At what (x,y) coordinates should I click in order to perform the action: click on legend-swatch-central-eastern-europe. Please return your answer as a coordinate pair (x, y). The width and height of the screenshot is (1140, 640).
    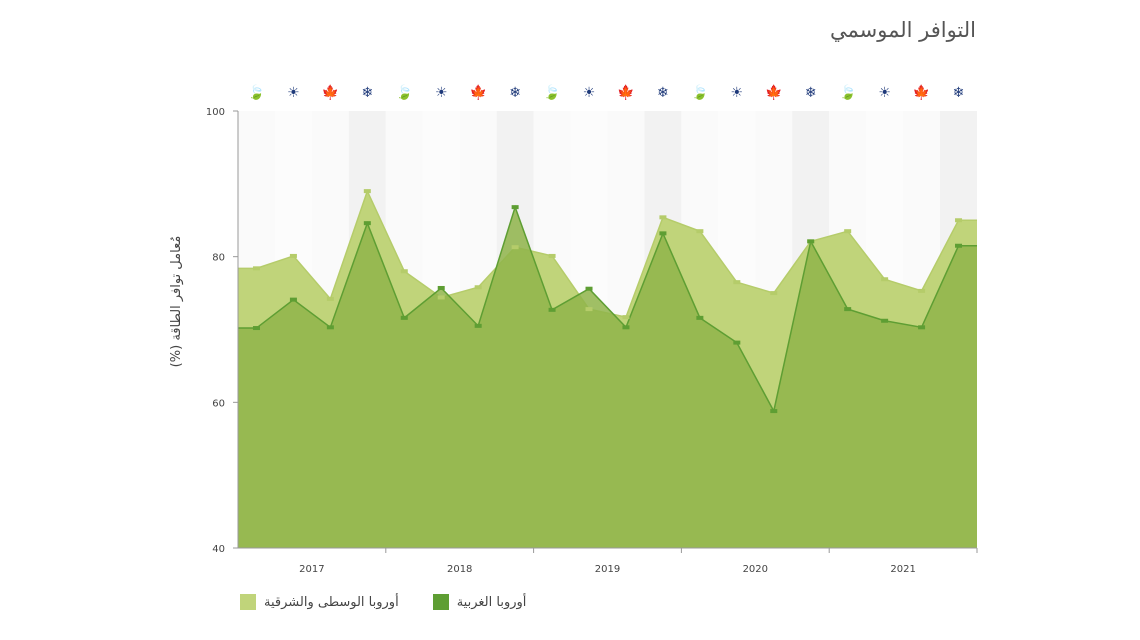
    Looking at the image, I should click on (248, 602).